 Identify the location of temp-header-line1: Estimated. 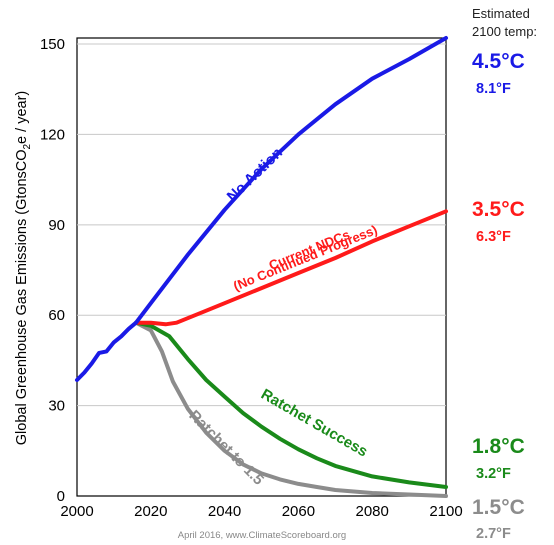
(501, 13).